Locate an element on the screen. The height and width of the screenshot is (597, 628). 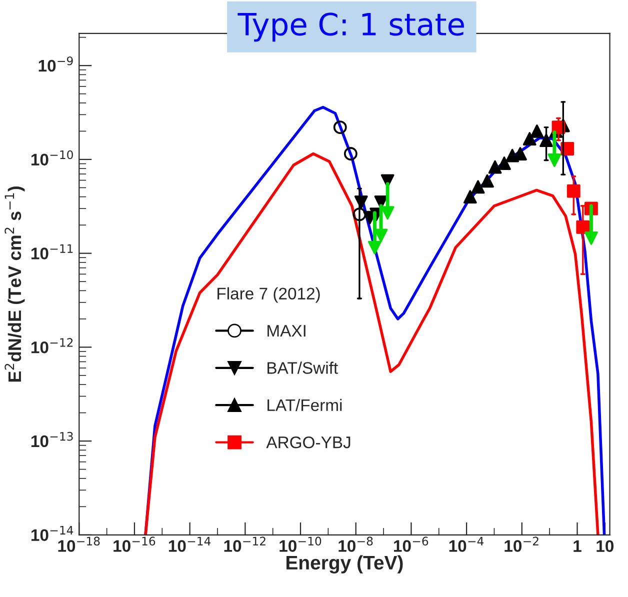
legend-label: BAT/Swift is located at coordinates (303, 368).